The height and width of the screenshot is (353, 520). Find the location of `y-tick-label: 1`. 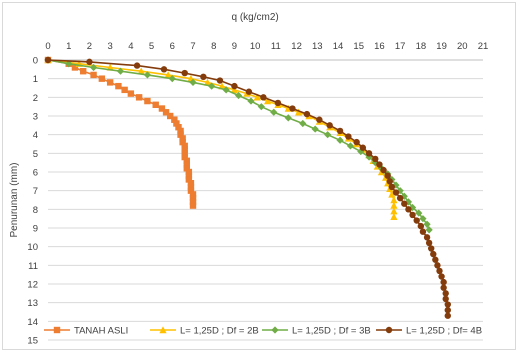

y-tick-label: 1 is located at coordinates (35, 79).